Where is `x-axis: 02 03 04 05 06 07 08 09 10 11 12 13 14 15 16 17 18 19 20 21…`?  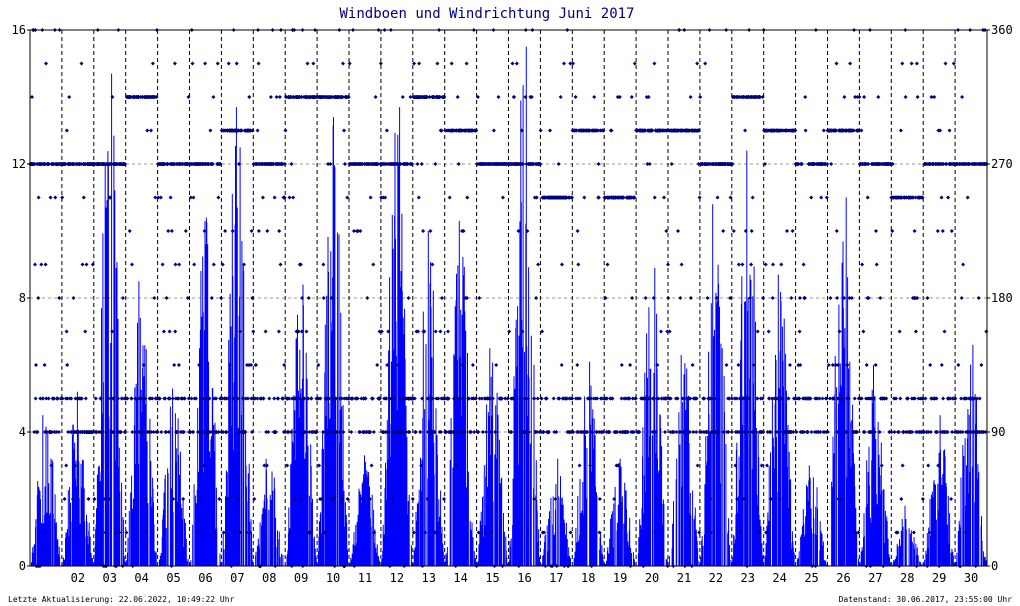 x-axis: 02 03 04 05 06 07 08 09 10 11 12 13 14 15 16 17 18 19 20 21… is located at coordinates (525, 578).